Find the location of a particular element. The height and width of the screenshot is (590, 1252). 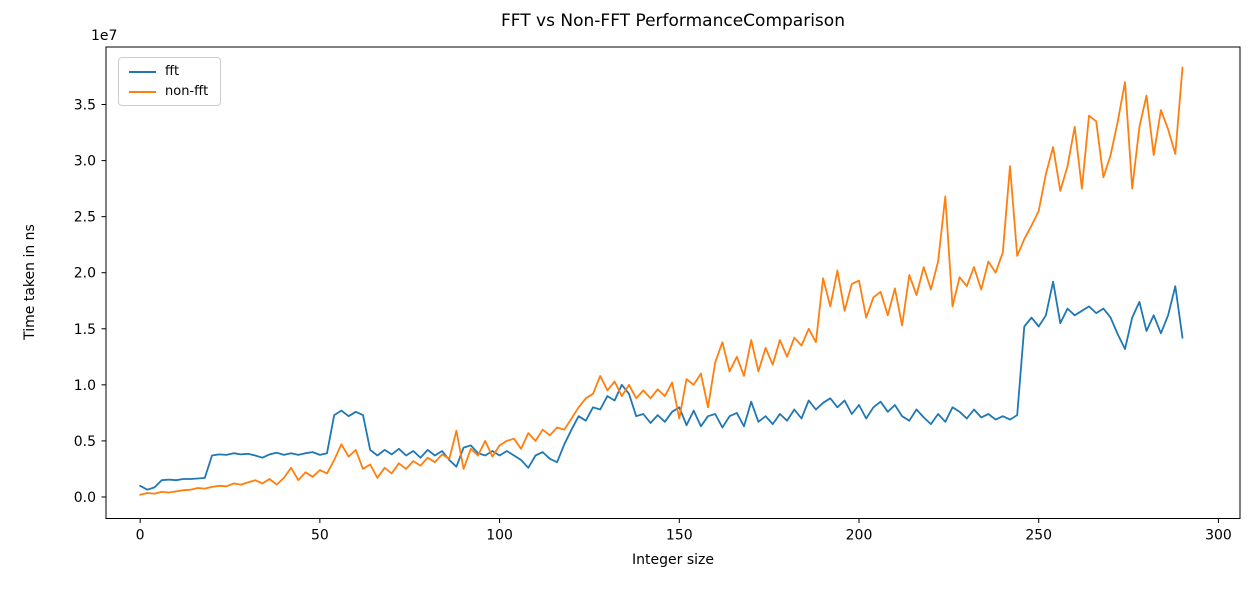

y-tick-label: 2.5 is located at coordinates (85, 218).